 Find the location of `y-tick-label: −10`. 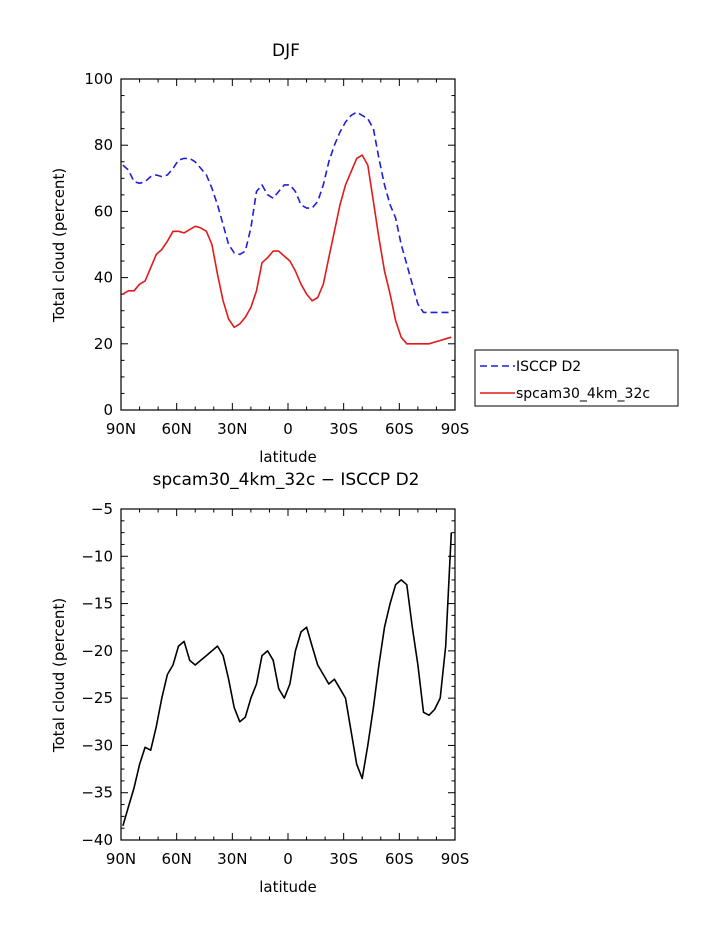

y-tick-label: −10 is located at coordinates (97, 556).